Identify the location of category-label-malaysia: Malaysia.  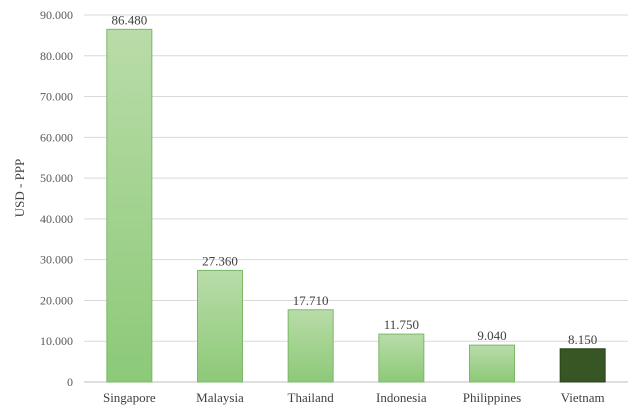
(220, 397).